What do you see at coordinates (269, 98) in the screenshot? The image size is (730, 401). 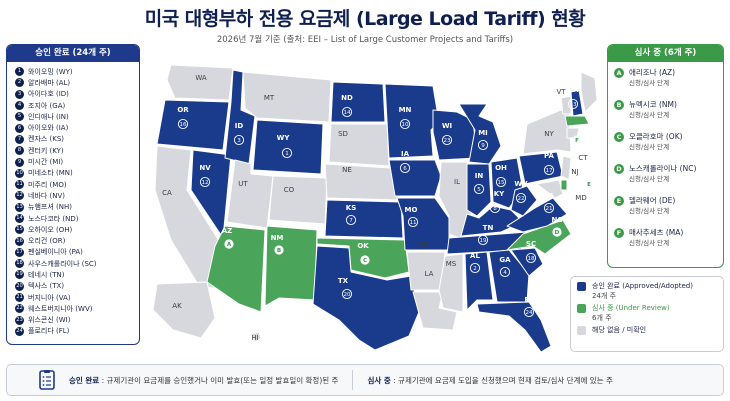 I see `state-label-mt: MT` at bounding box center [269, 98].